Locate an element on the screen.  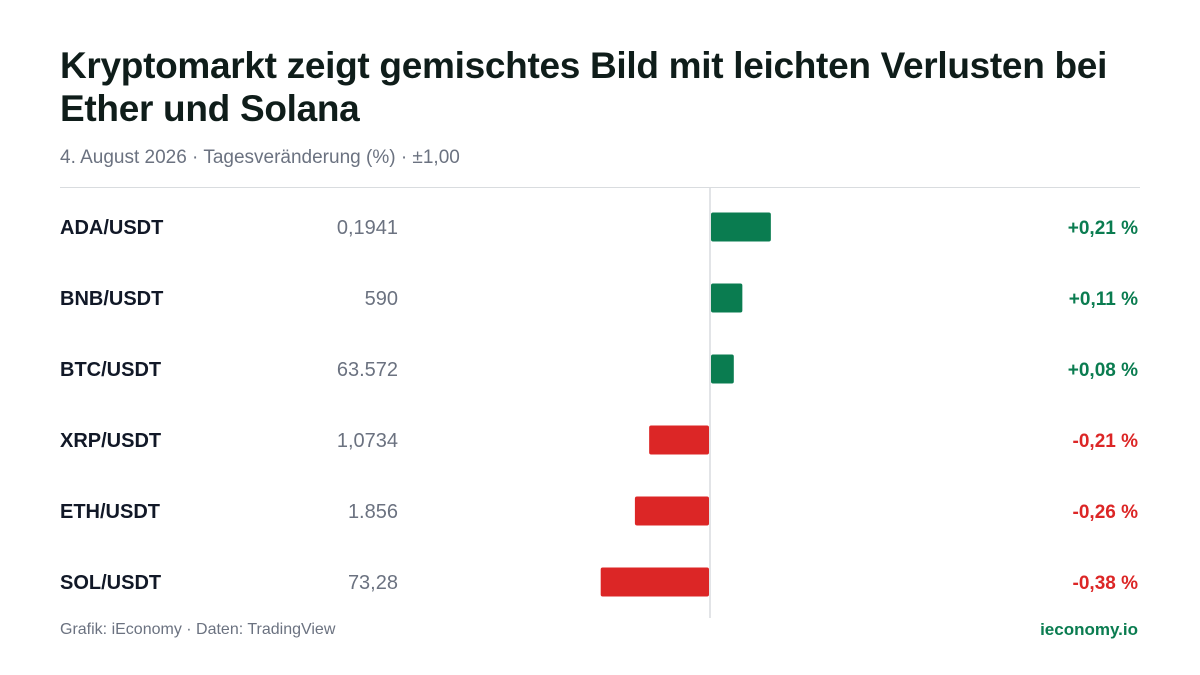
price-label: 1,0734 is located at coordinates (367, 441).